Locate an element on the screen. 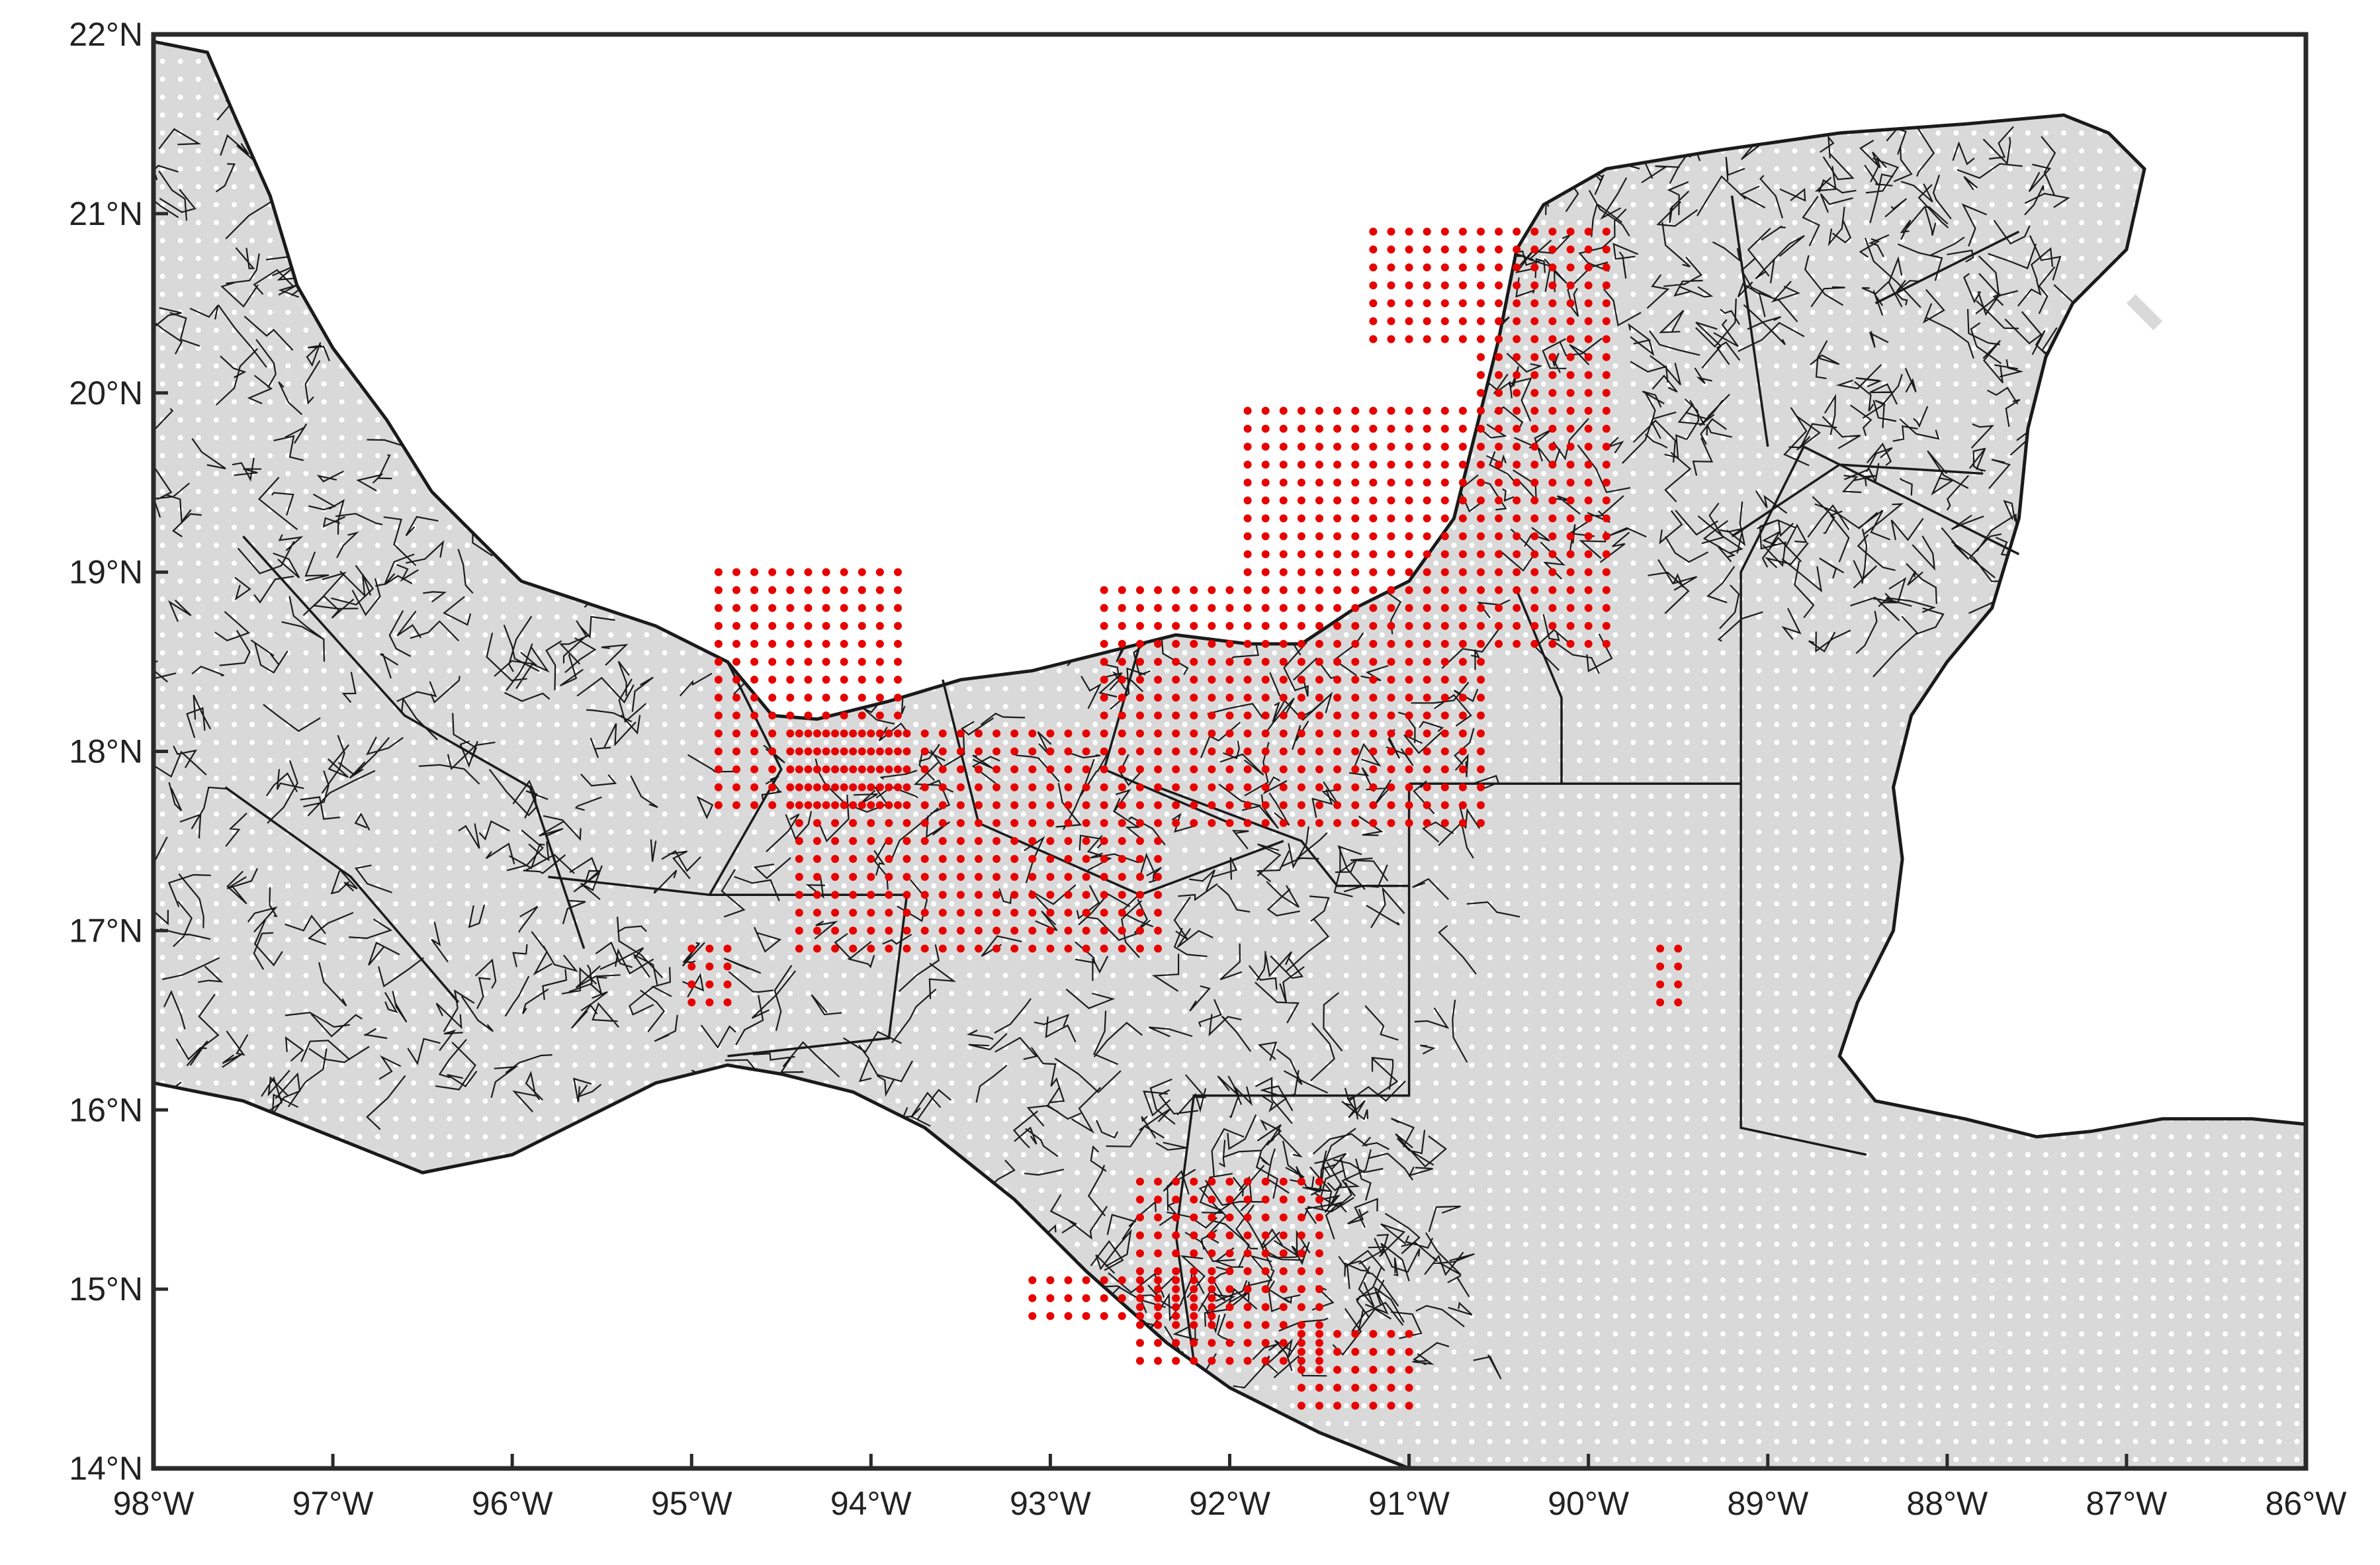 This screenshot has width=2380, height=1565. x-tick-label: 87°W is located at coordinates (2127, 1503).